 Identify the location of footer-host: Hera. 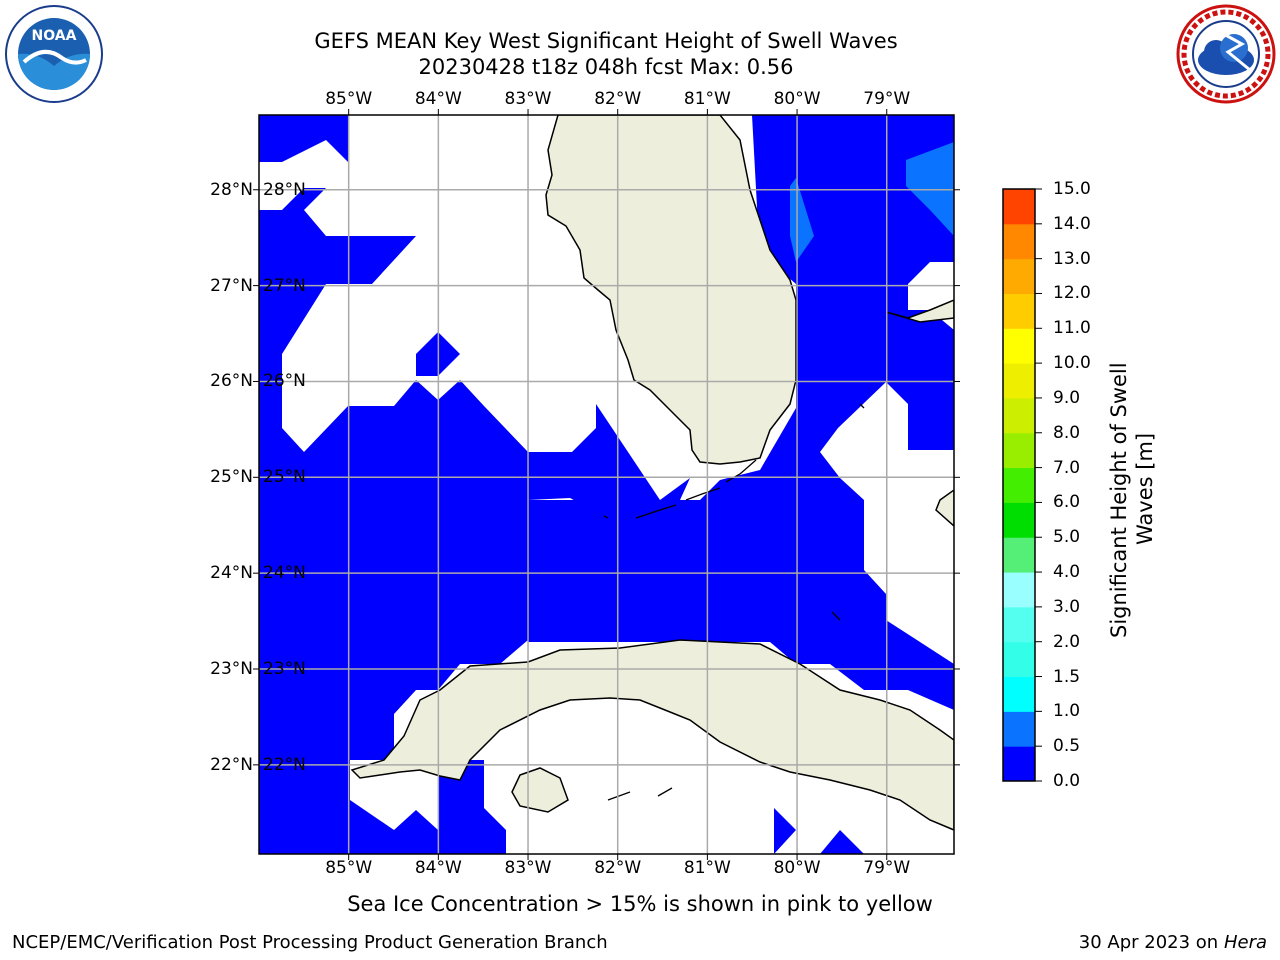
(1245, 942).